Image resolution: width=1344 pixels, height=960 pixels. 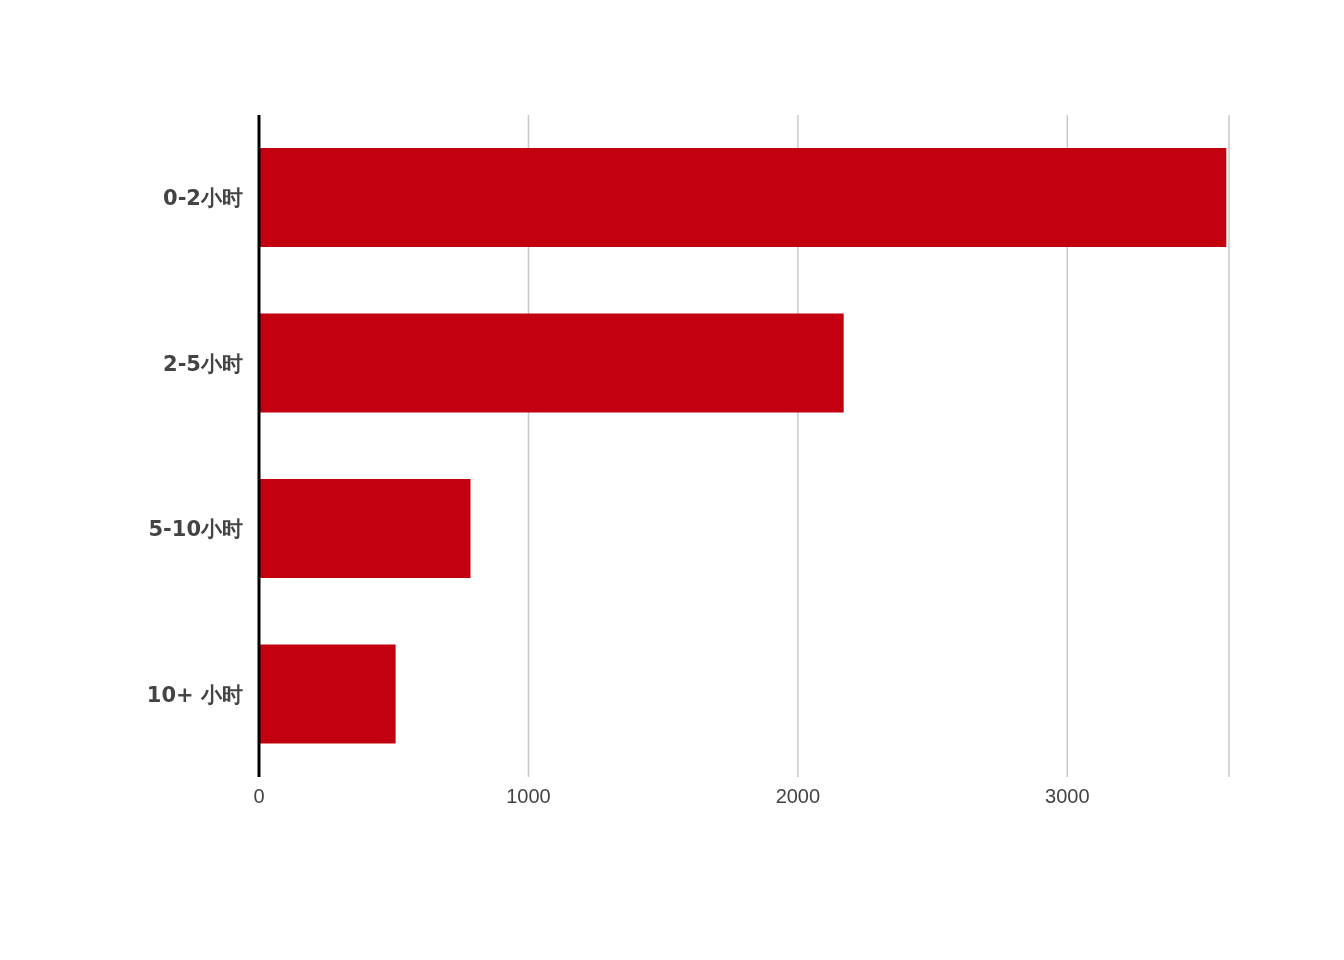 I want to click on x-tick-label: 2000, so click(x=798, y=796).